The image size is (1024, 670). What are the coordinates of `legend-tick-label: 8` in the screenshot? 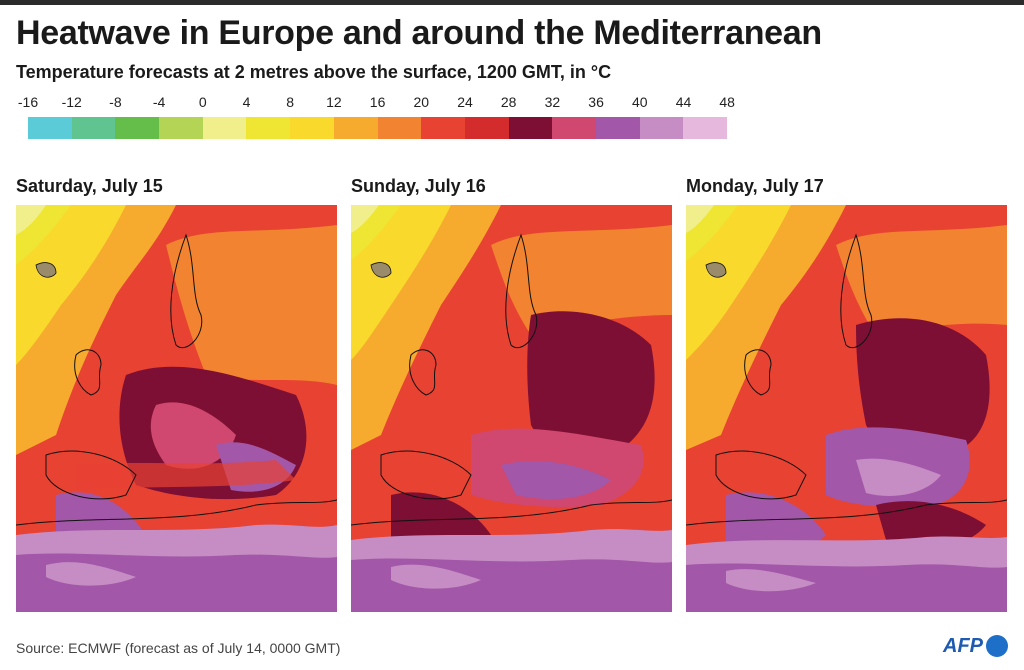 It's located at (290, 102).